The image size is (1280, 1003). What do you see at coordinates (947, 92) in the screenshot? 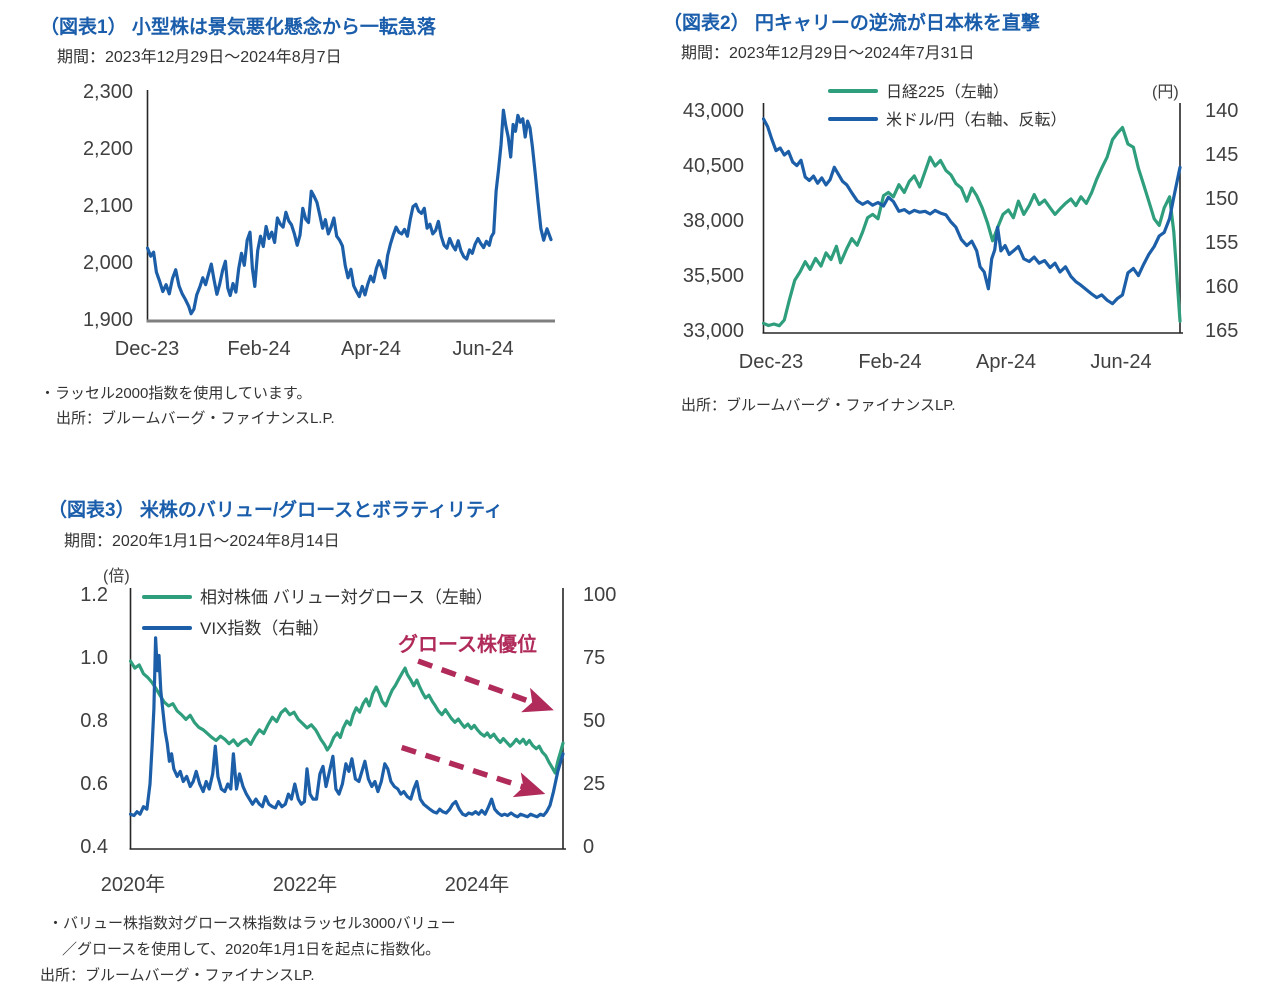
I see `nikkei-legend-label: 日経225（左軸）` at bounding box center [947, 92].